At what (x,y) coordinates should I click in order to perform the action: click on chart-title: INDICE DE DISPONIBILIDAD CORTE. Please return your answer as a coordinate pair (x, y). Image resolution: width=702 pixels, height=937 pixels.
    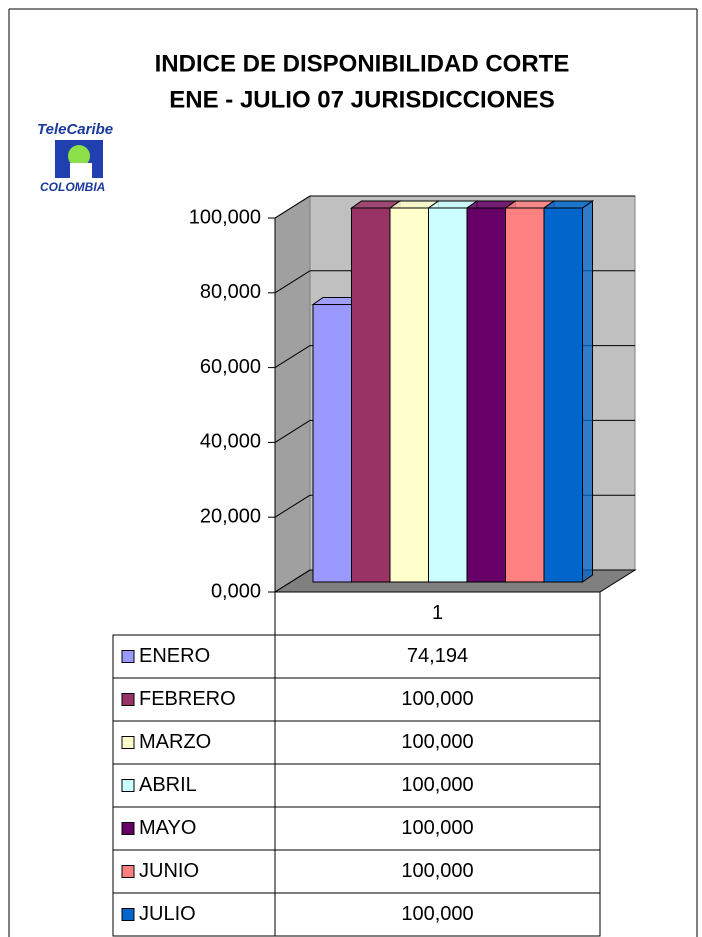
    Looking at the image, I should click on (362, 63).